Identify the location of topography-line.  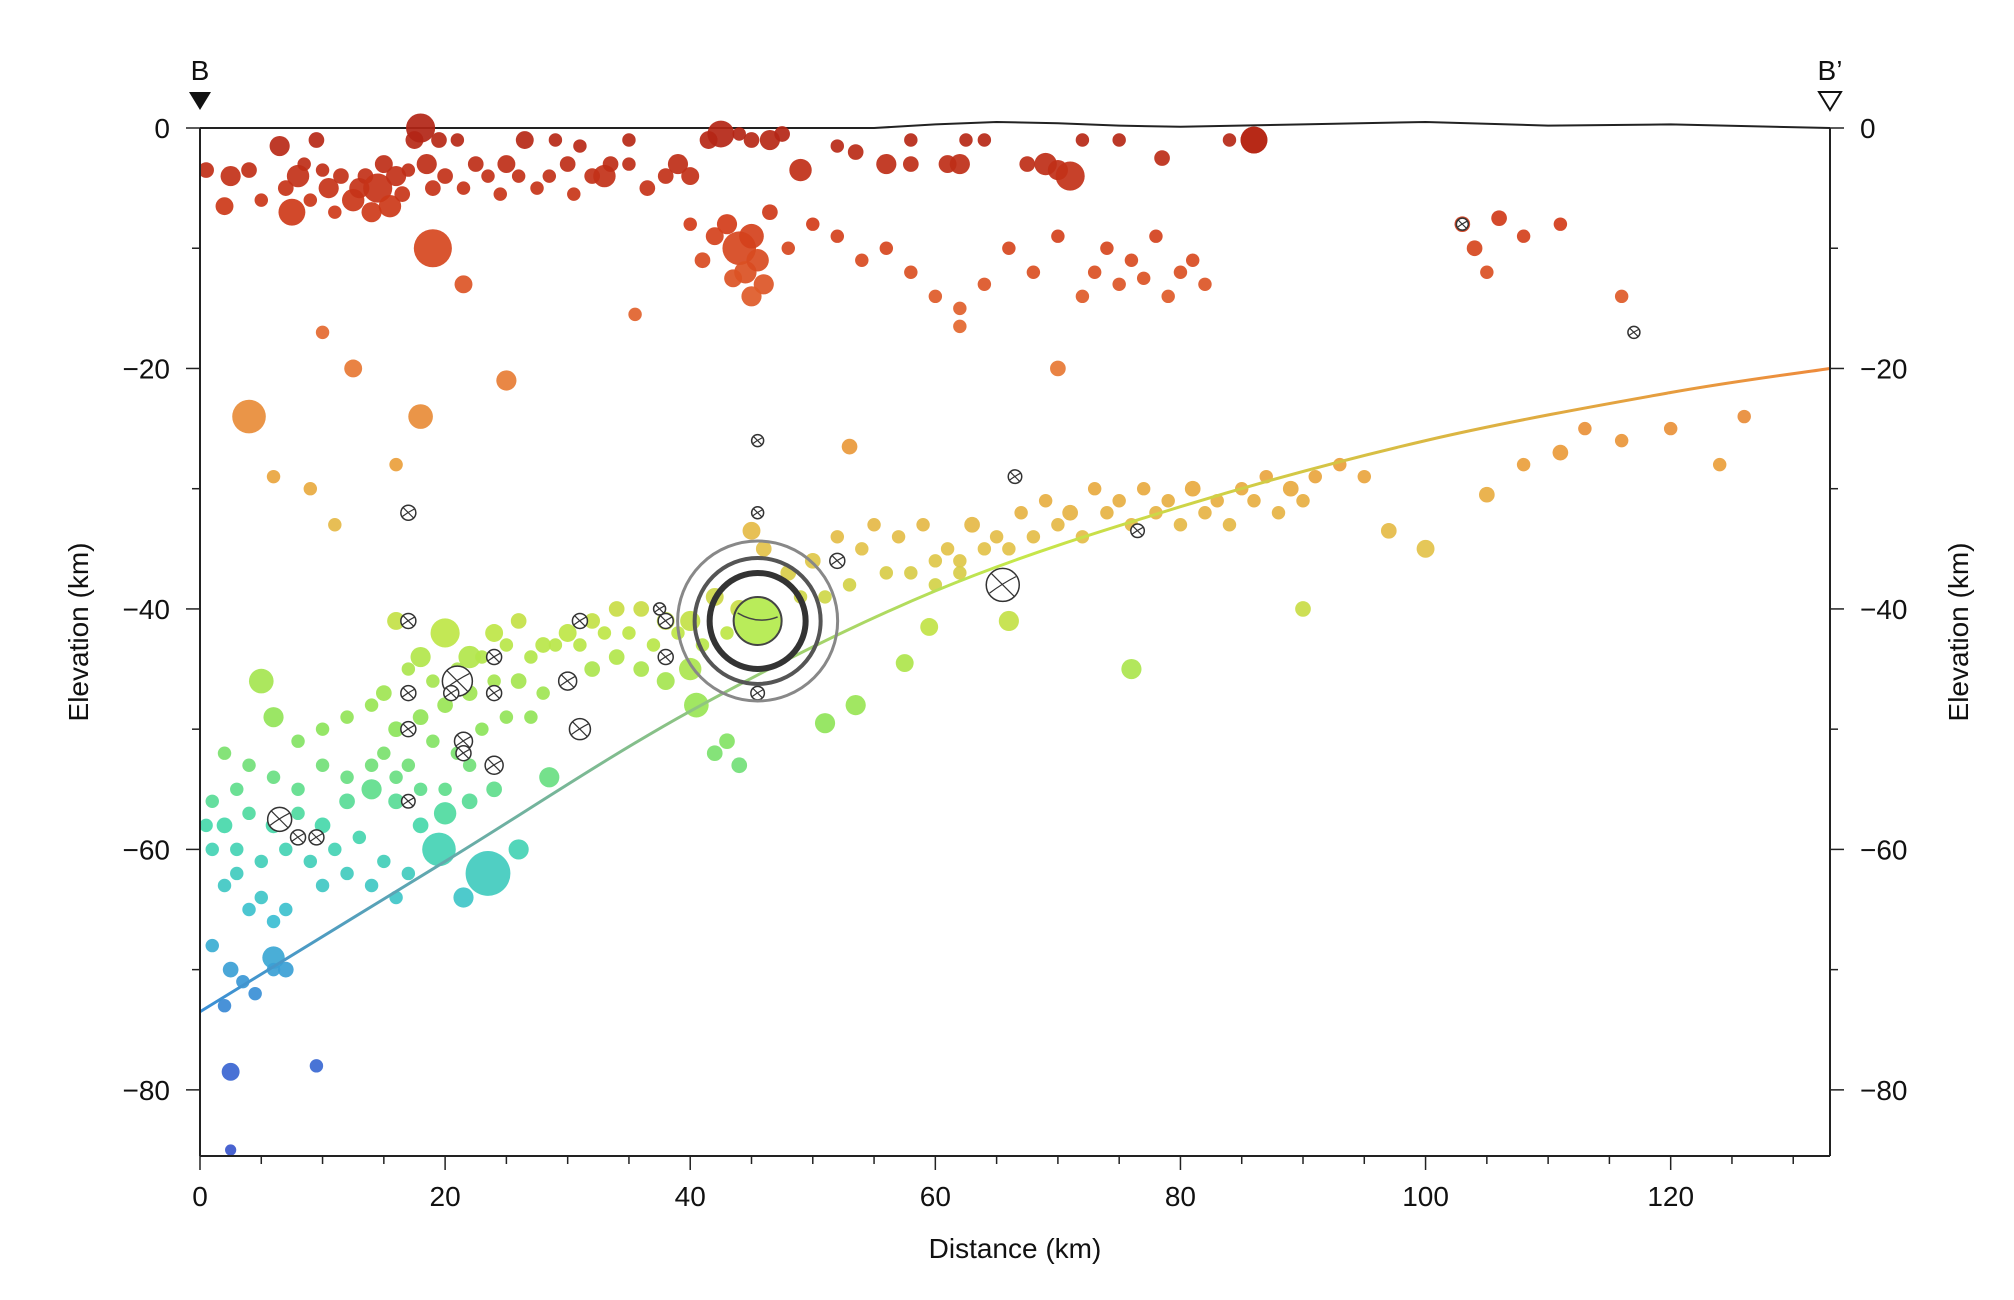
(1015, 124).